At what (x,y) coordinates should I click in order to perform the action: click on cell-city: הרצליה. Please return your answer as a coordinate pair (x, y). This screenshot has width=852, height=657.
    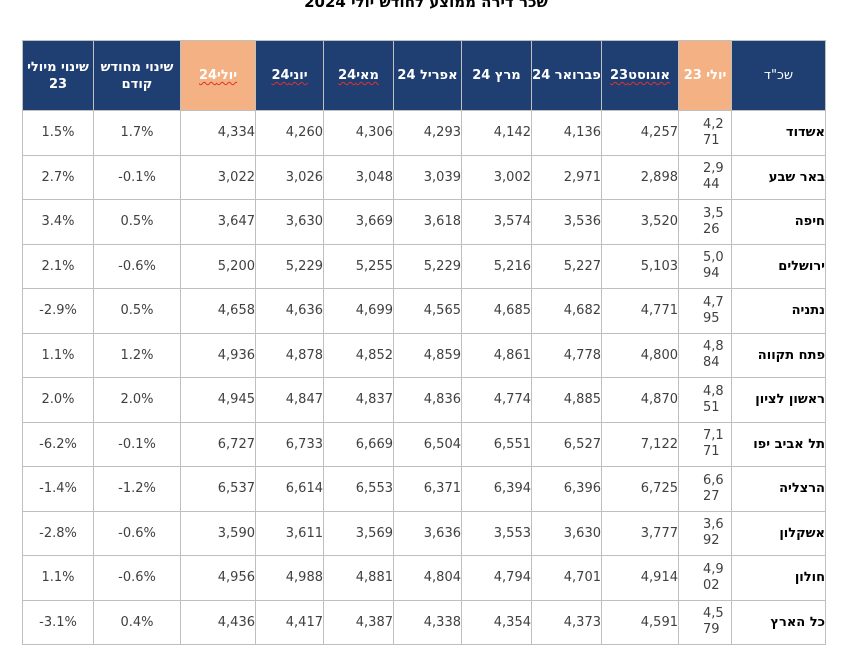
    Looking at the image, I should click on (778, 489).